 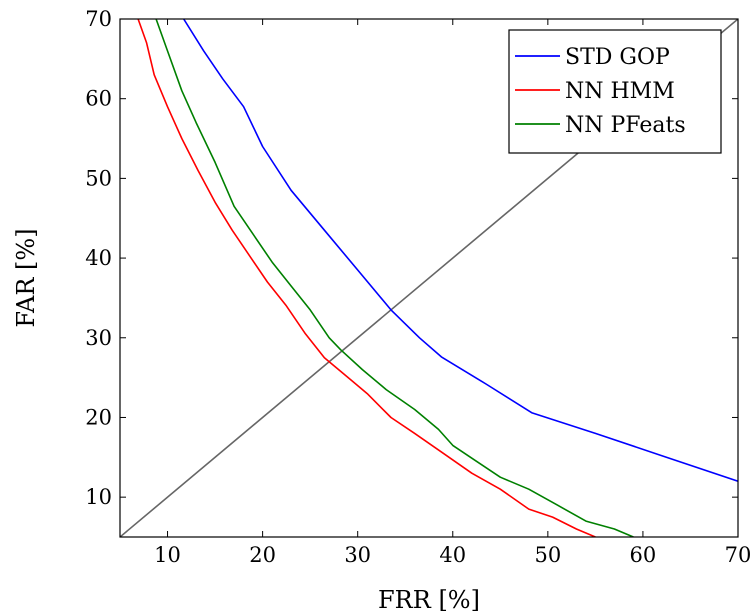 I want to click on legend-box, so click(x=615, y=91).